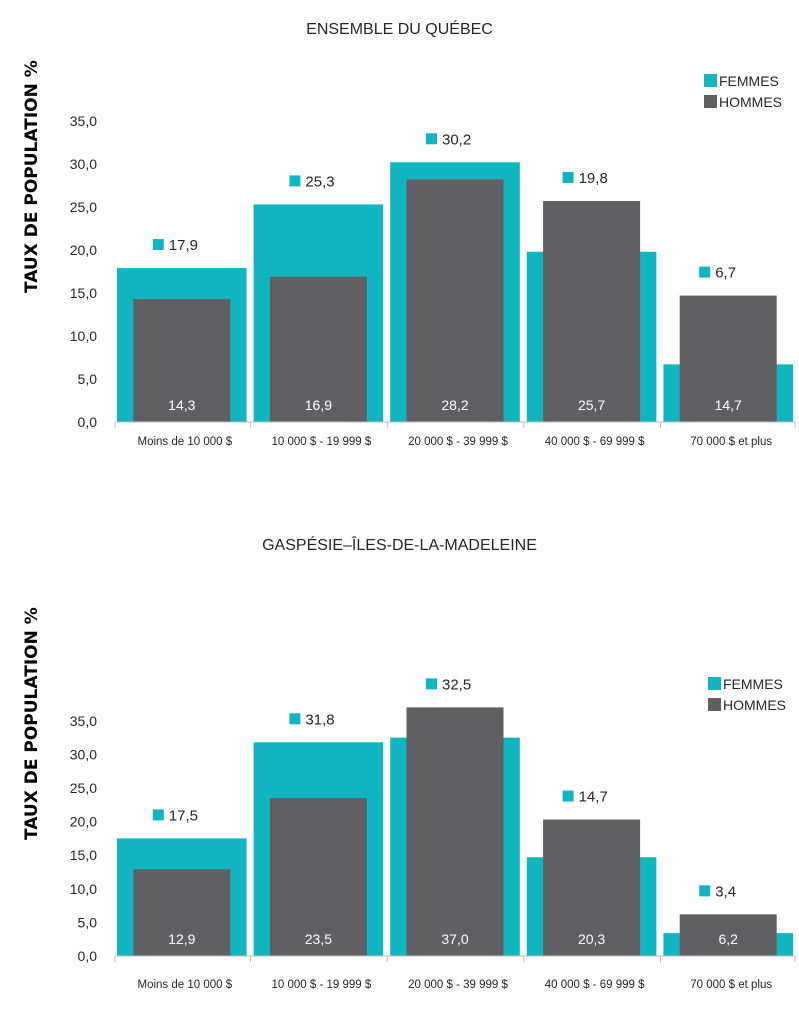 This screenshot has height=1021, width=799. I want to click on chart-2-x-tick-label: 40 000 $ - 69 999 $, so click(595, 985).